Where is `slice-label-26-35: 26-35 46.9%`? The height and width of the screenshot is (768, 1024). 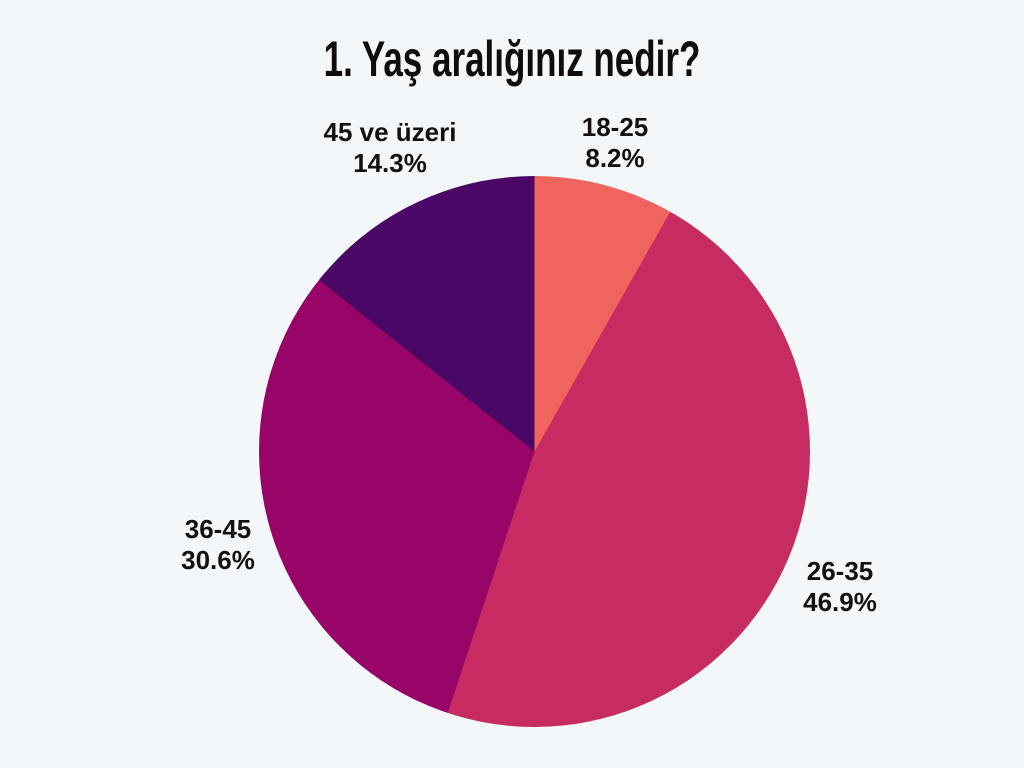
slice-label-26-35: 26-35 46.9% is located at coordinates (840, 587).